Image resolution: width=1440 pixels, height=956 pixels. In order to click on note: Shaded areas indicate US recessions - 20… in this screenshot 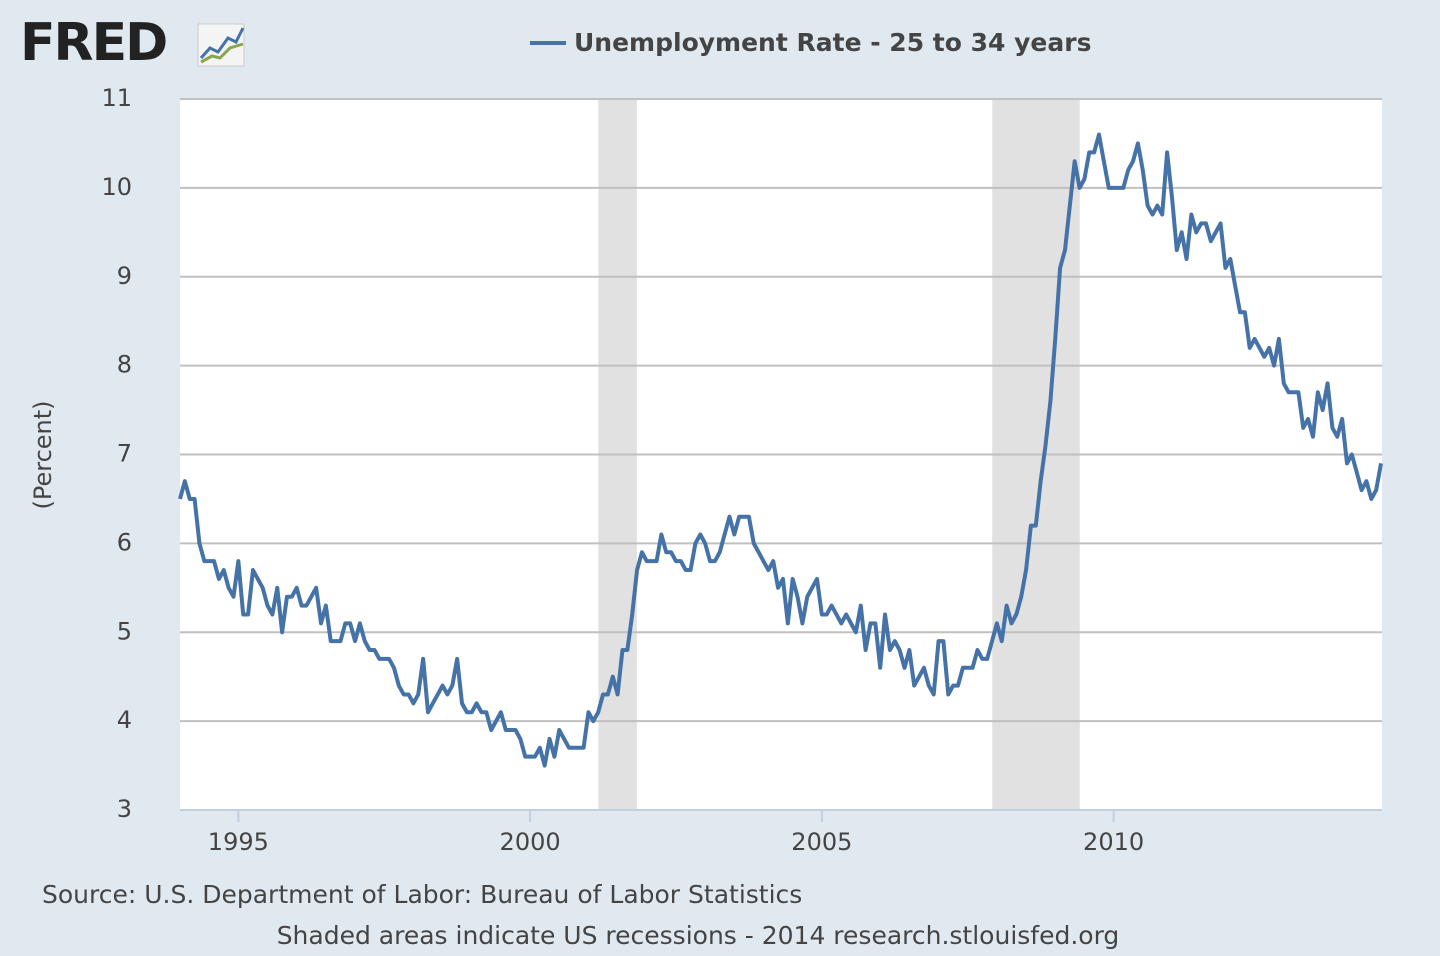, I will do `click(698, 935)`.